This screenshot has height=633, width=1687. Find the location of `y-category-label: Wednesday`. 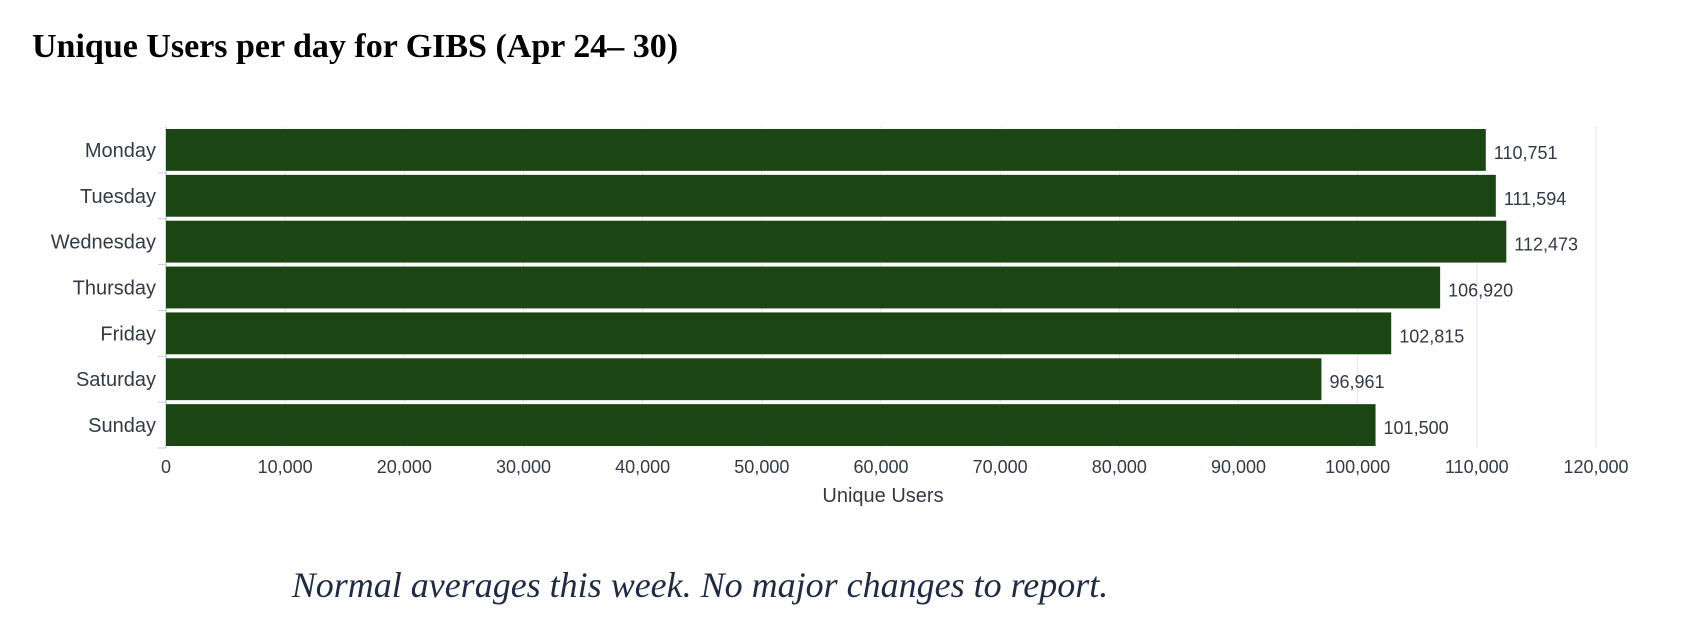

y-category-label: Wednesday is located at coordinates (103, 243).